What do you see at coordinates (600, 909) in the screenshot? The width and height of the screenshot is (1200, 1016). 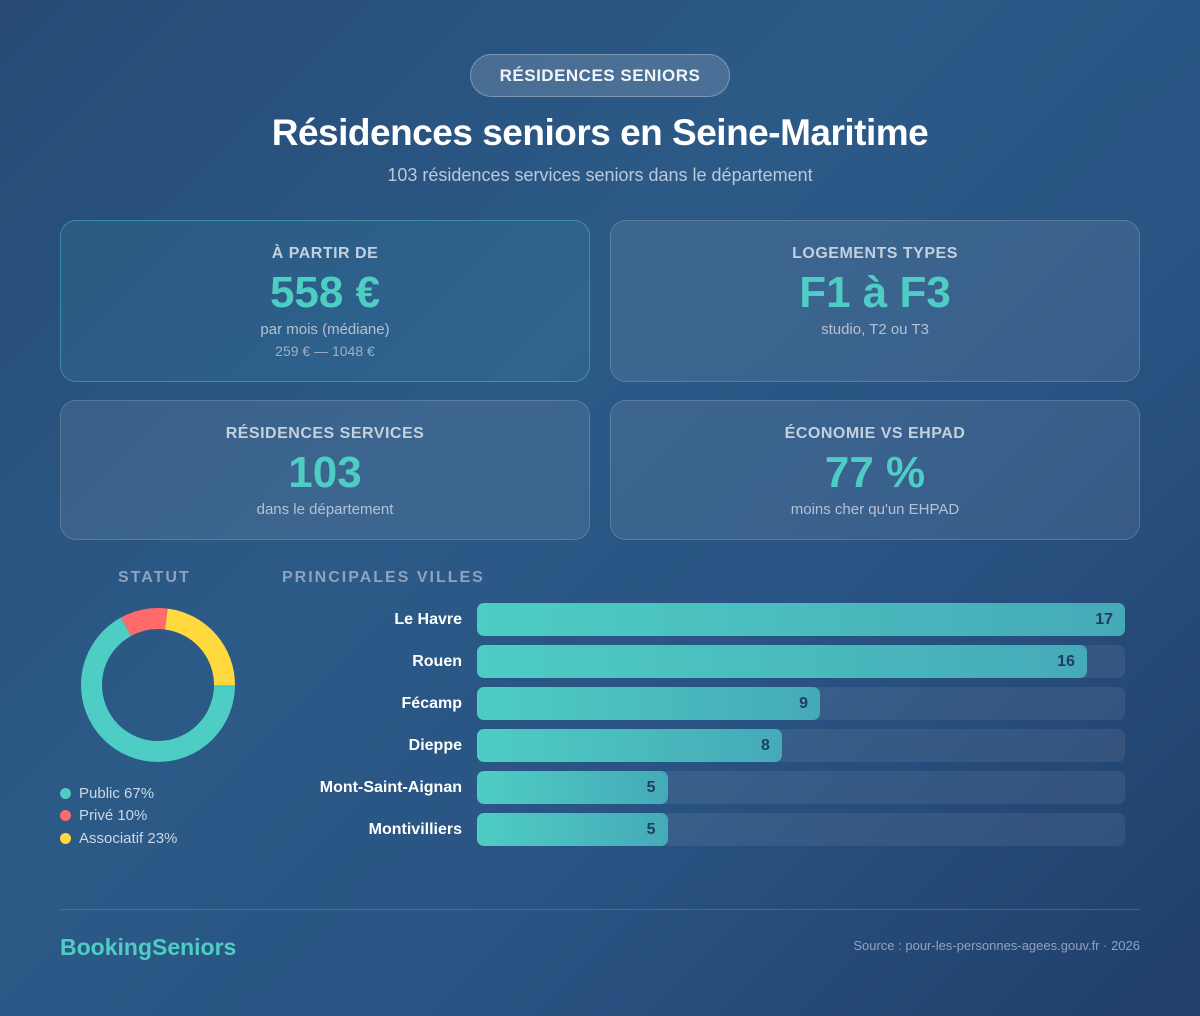 I see `footer-divider` at bounding box center [600, 909].